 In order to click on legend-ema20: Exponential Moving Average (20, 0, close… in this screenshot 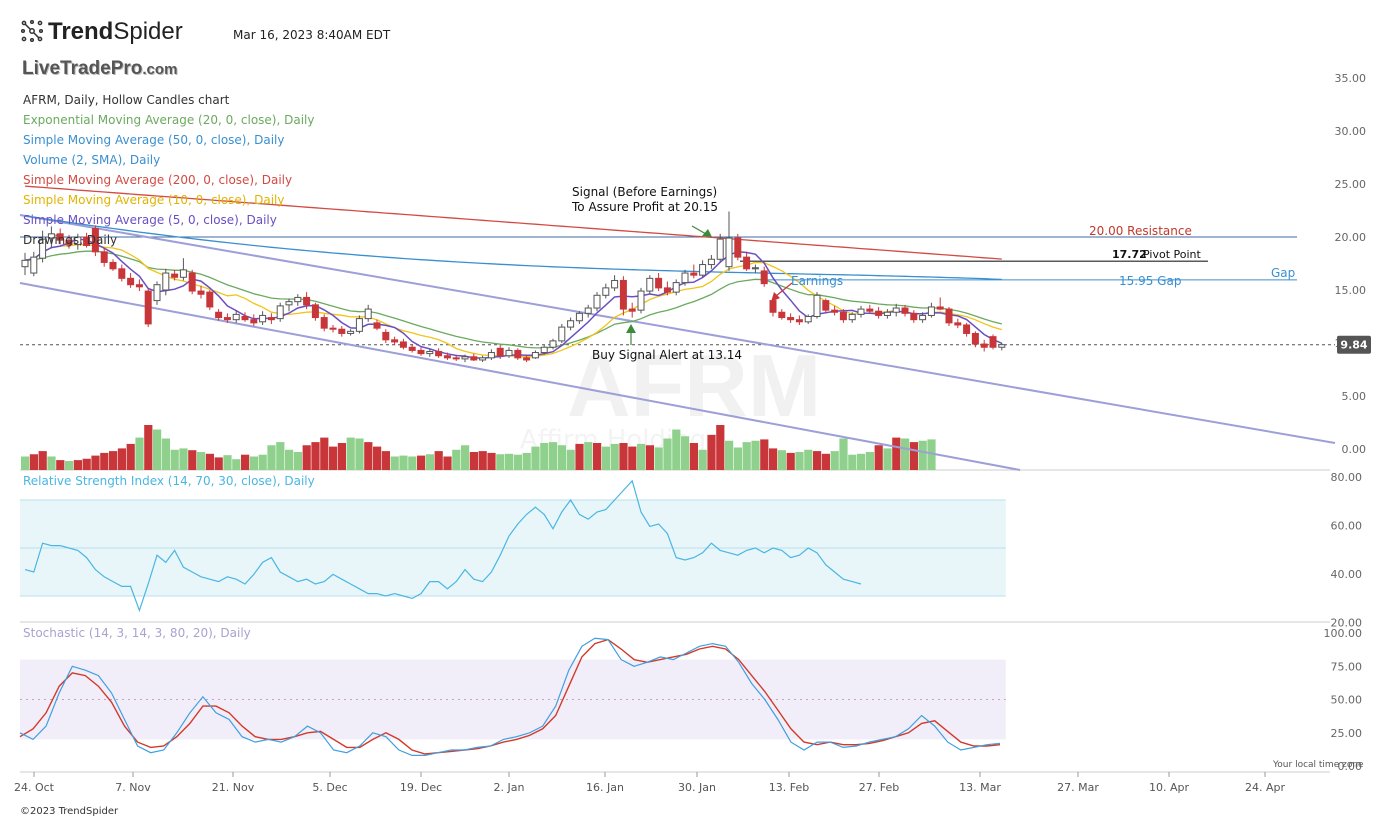, I will do `click(169, 120)`.